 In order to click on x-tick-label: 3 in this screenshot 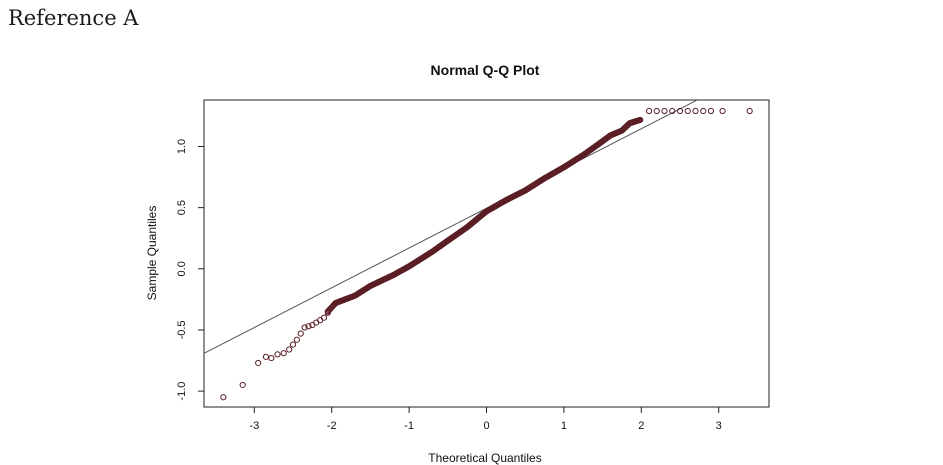, I will do `click(719, 426)`.